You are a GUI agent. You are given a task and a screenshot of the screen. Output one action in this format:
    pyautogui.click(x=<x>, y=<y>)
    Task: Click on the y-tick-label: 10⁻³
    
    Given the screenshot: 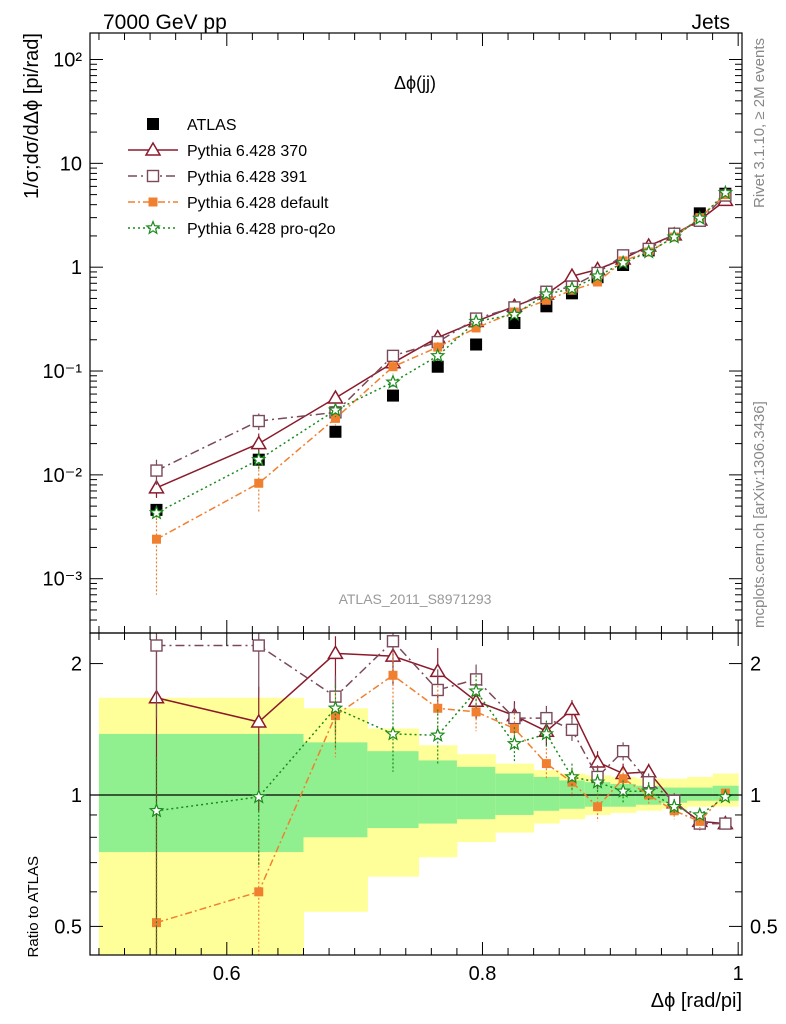 What is the action you would take?
    pyautogui.click(x=63, y=580)
    